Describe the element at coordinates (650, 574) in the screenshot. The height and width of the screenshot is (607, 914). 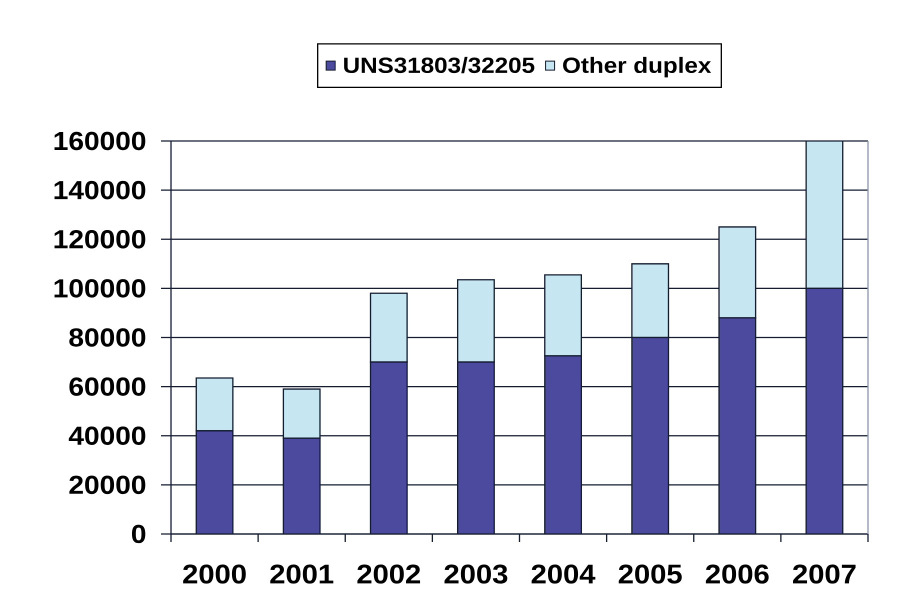
I see `x-tick-label: 2005` at that location.